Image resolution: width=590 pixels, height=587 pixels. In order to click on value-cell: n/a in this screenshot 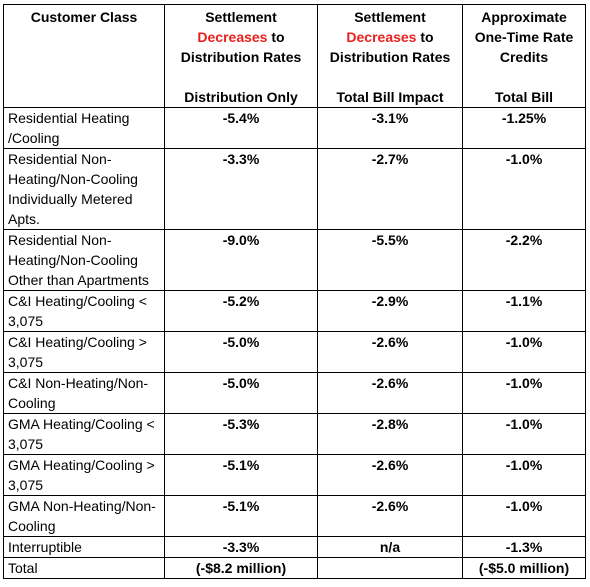, I will do `click(390, 547)`.